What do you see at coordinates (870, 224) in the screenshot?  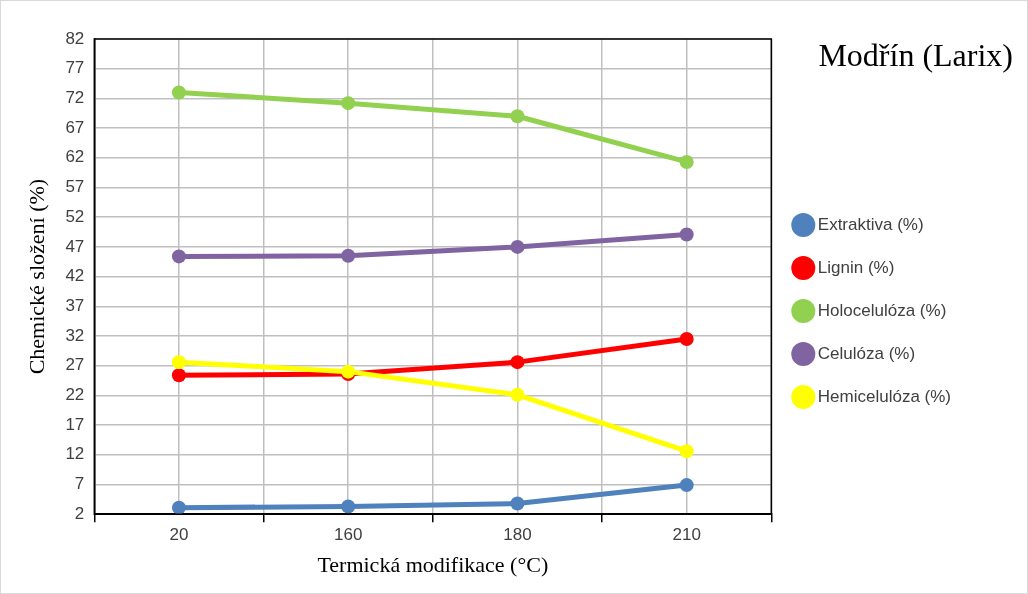 I see `legend-label: Extraktiva (%)` at bounding box center [870, 224].